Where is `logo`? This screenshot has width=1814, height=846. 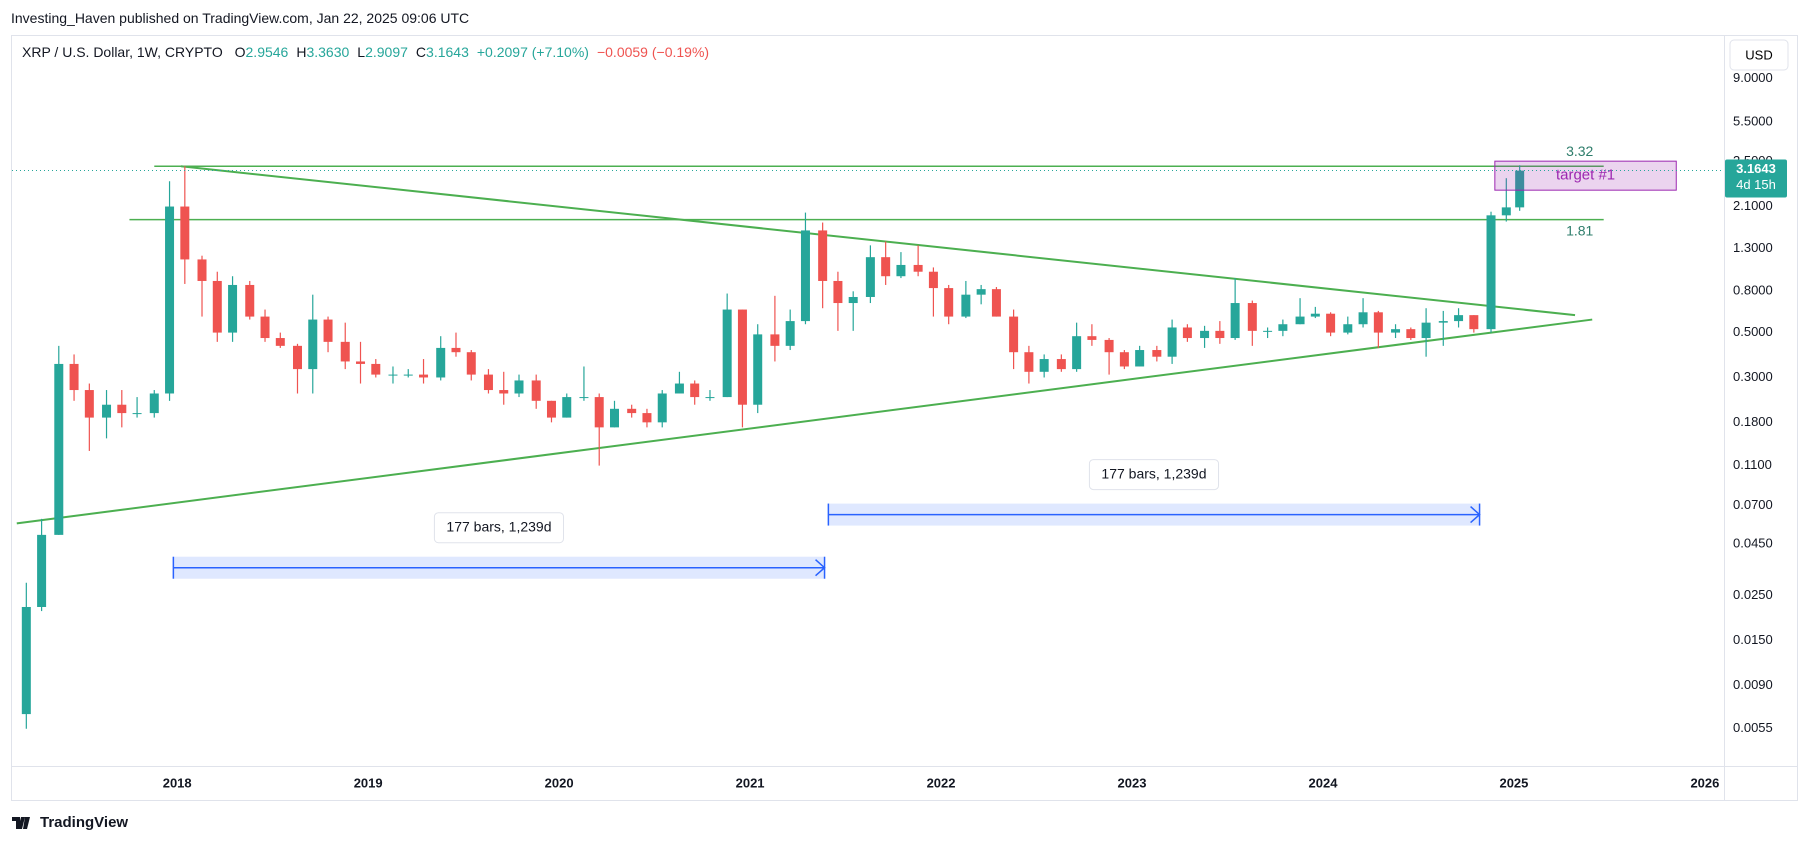
logo is located at coordinates (21, 822).